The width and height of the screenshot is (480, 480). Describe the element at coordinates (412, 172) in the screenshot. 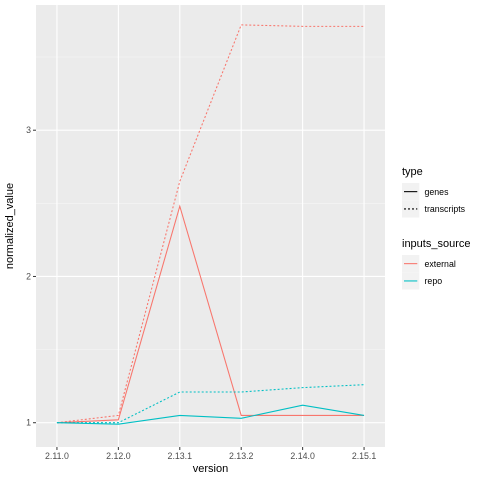

I see `legend-title: type` at that location.